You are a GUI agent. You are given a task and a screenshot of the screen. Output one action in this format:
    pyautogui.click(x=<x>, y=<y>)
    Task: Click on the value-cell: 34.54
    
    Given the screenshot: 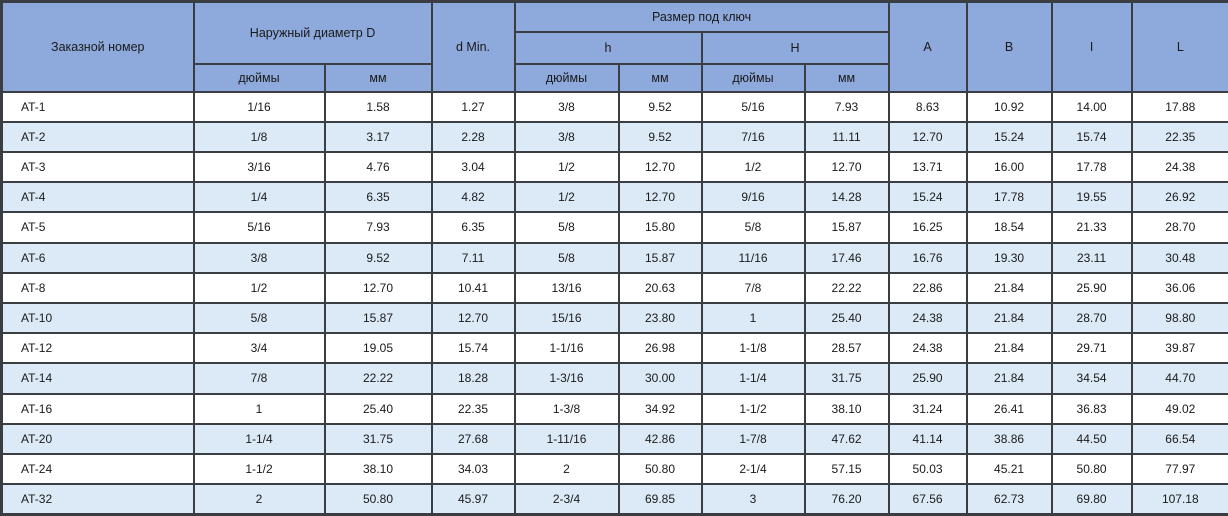 What is the action you would take?
    pyautogui.click(x=1091, y=378)
    